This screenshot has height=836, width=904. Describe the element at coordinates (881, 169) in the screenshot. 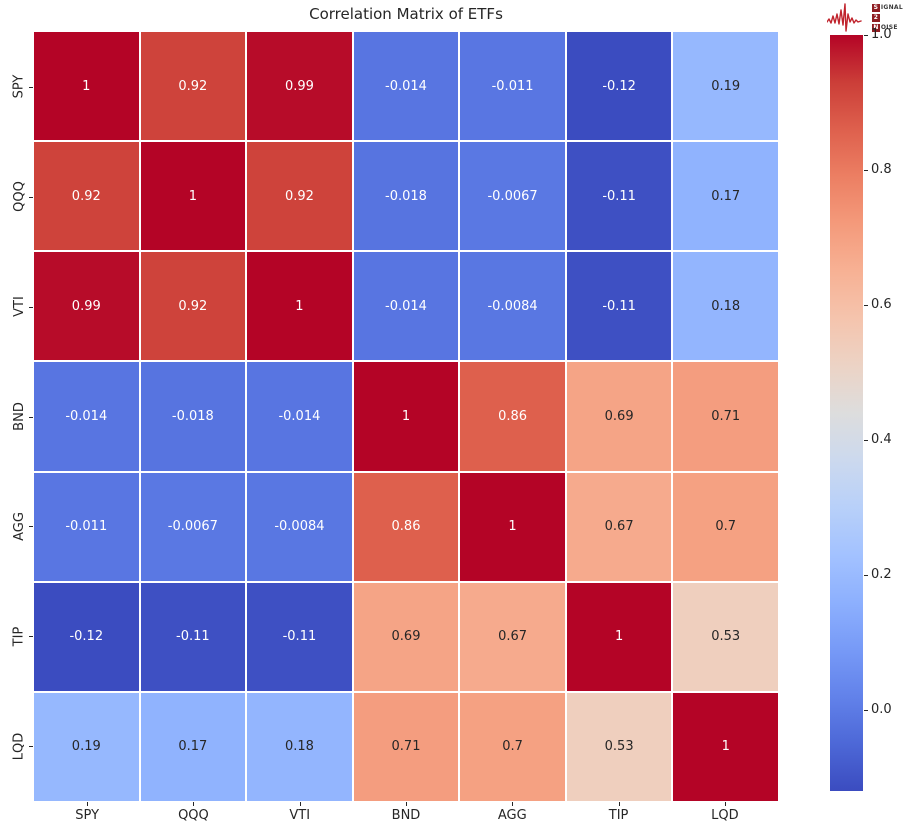

I see `colorbar-tick-label: 0.8` at that location.